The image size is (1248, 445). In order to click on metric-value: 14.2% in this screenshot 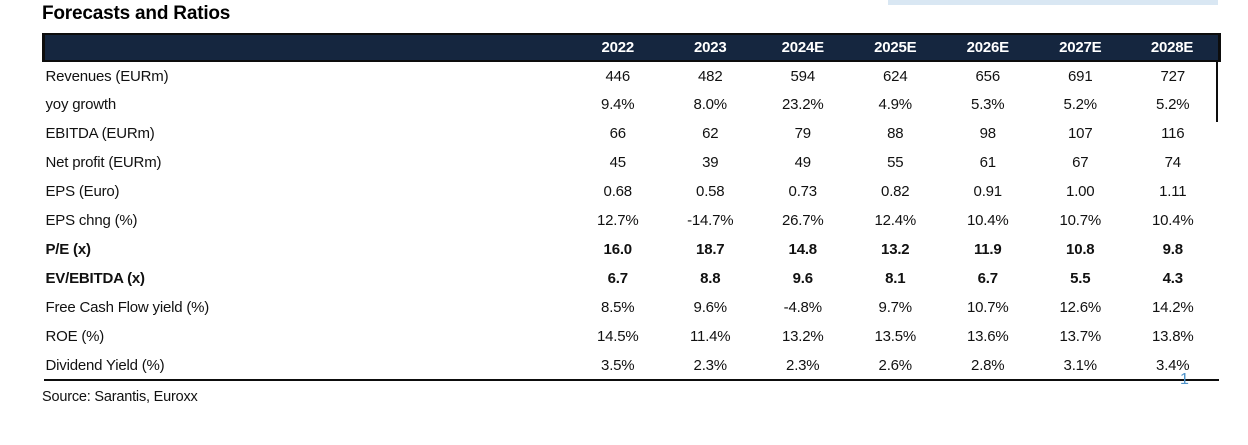, I will do `click(1172, 307)`.